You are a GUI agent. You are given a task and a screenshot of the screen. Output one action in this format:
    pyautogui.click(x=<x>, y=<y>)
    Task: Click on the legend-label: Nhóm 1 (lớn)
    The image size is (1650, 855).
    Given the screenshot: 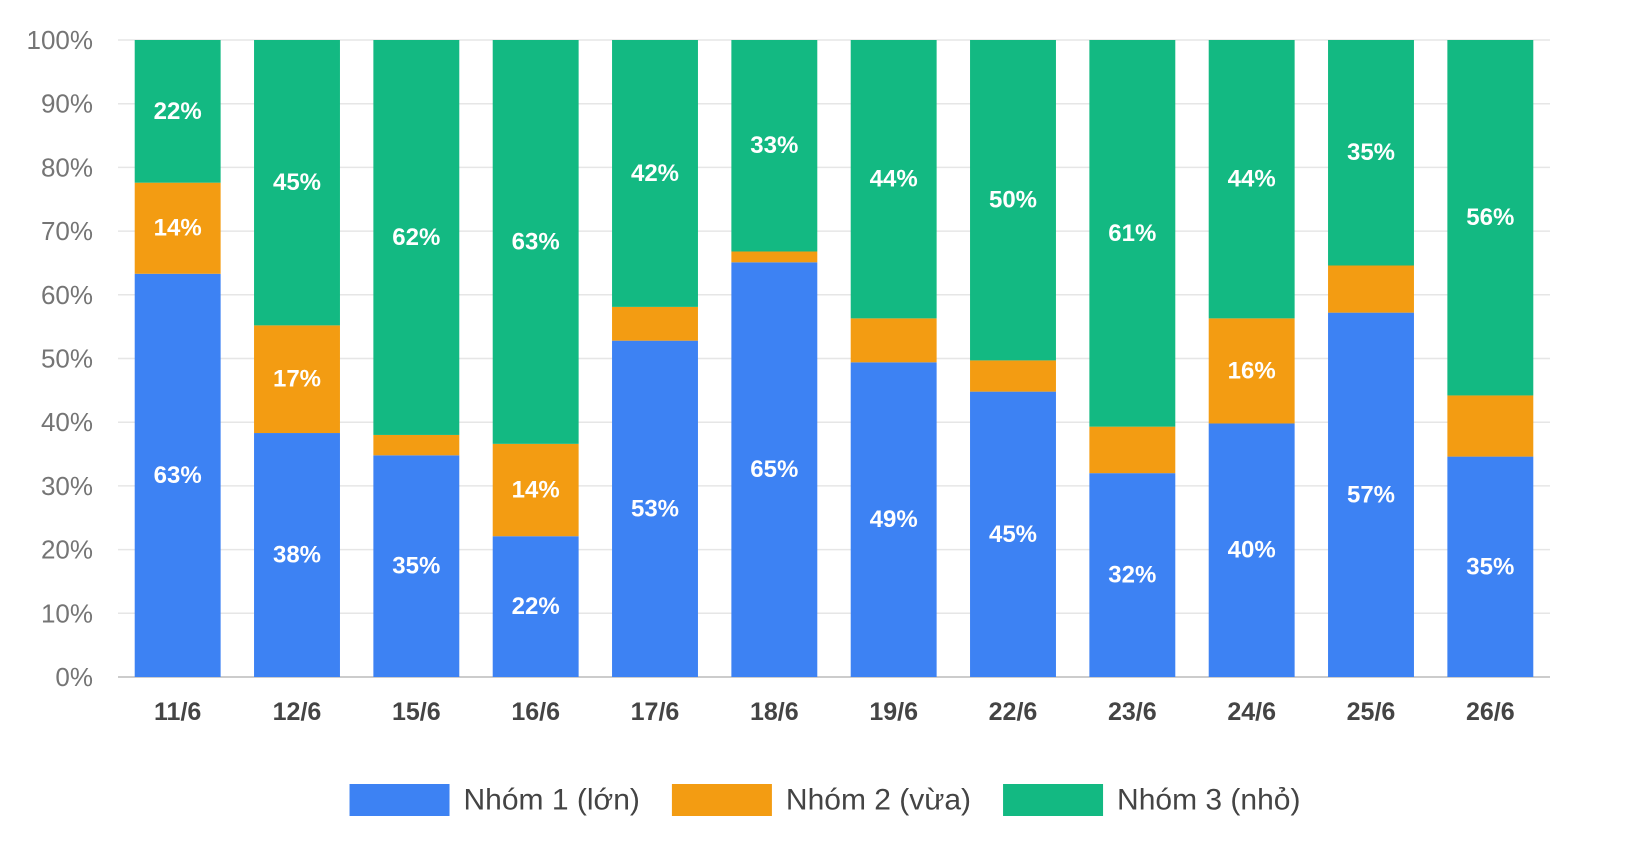 What is the action you would take?
    pyautogui.click(x=552, y=800)
    